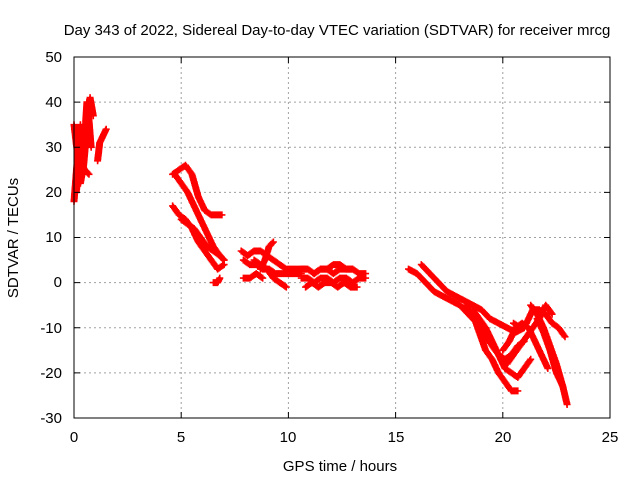  I want to click on series-trace-early-d, so click(102, 145).